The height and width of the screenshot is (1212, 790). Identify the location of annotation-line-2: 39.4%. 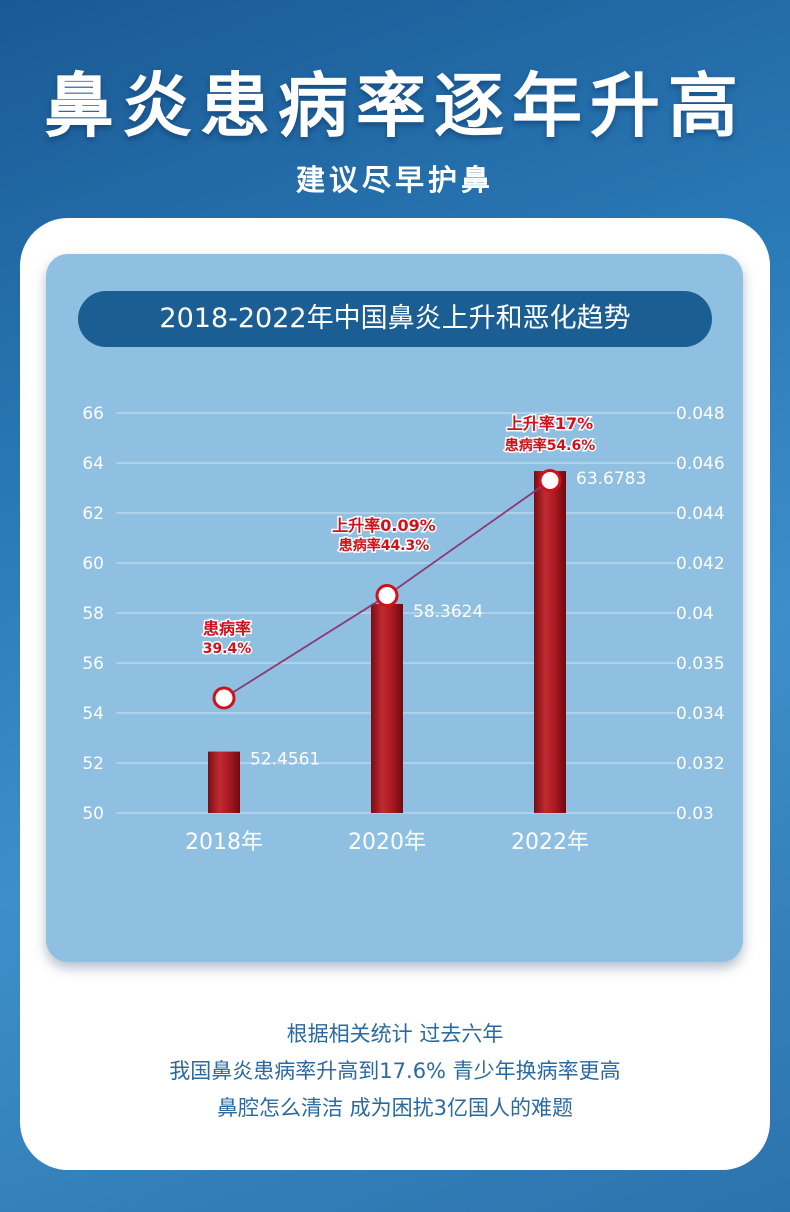
(227, 649).